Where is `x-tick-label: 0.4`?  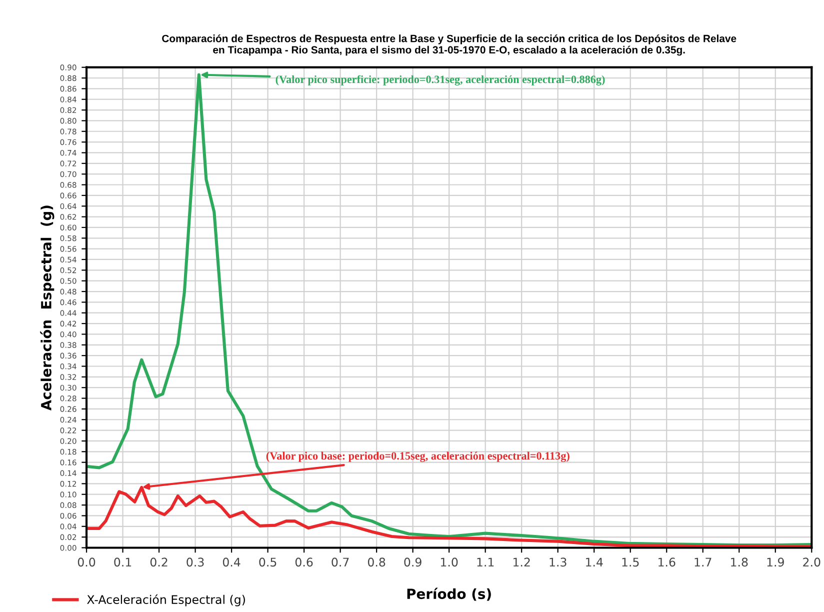
x-tick-label: 0.4 is located at coordinates (231, 562).